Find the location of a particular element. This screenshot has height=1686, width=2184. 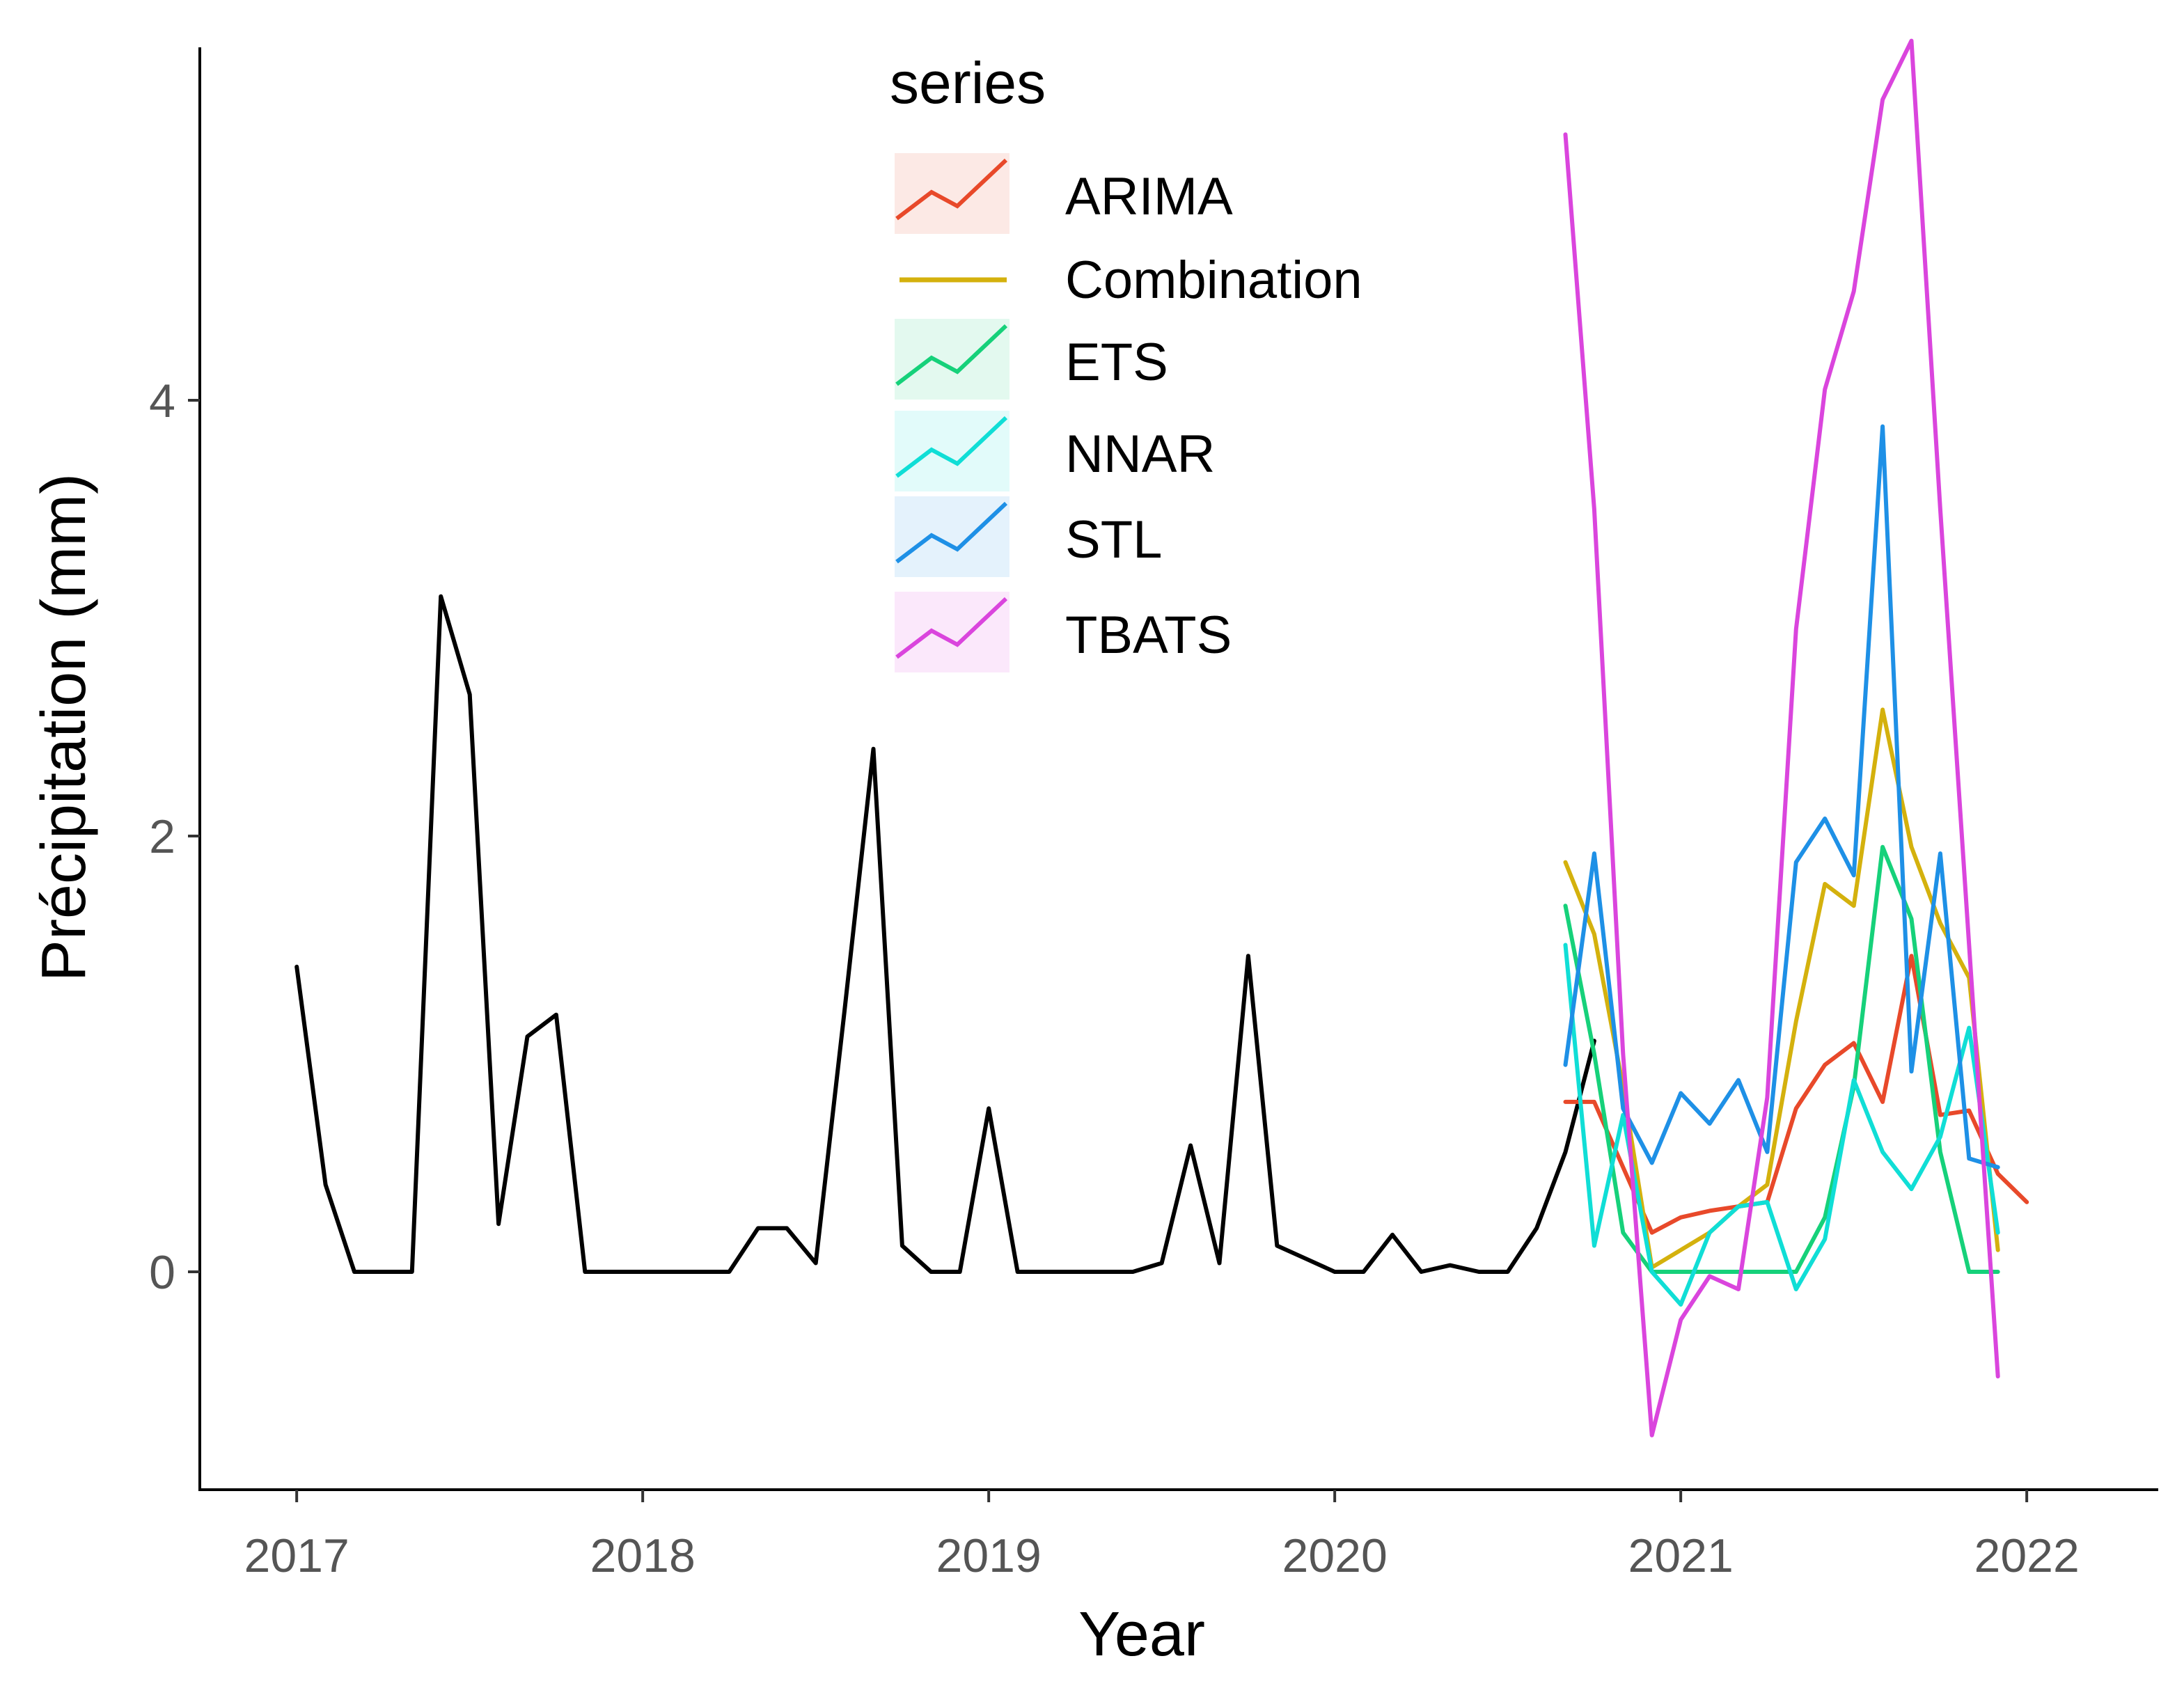

y-tick-label: 4 is located at coordinates (162, 401).